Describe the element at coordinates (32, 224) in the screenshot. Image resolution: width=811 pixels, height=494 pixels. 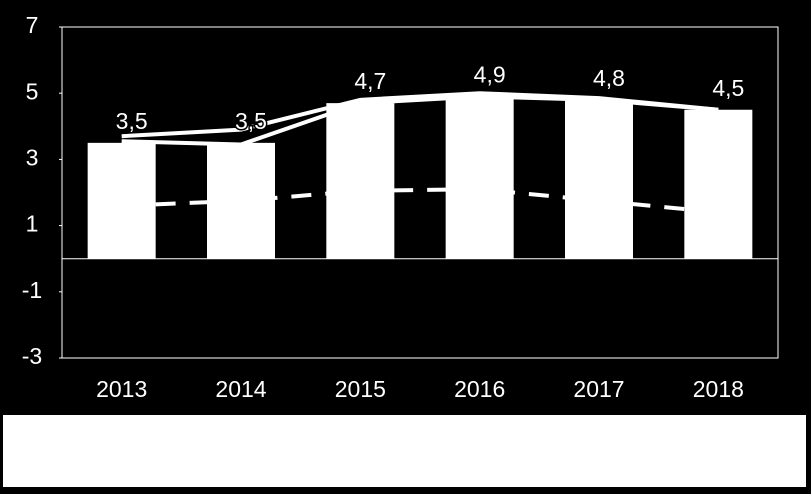
I see `y-tick-label: 1` at that location.